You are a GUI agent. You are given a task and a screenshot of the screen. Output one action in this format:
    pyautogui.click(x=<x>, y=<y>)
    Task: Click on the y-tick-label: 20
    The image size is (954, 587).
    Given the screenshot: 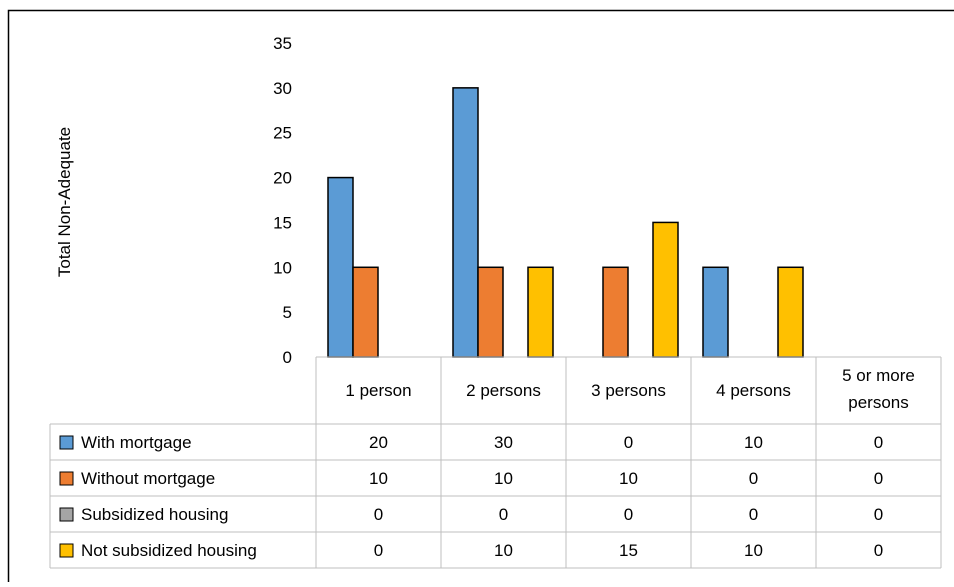 What is the action you would take?
    pyautogui.click(x=282, y=178)
    